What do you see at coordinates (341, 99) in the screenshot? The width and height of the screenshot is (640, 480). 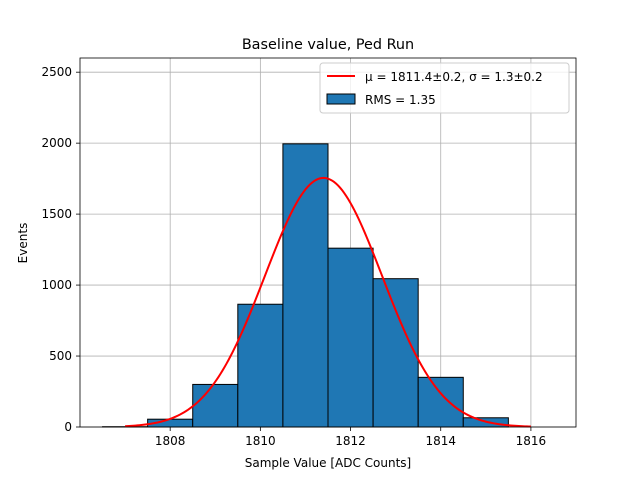 I see `legend-hist-swatch` at bounding box center [341, 99].